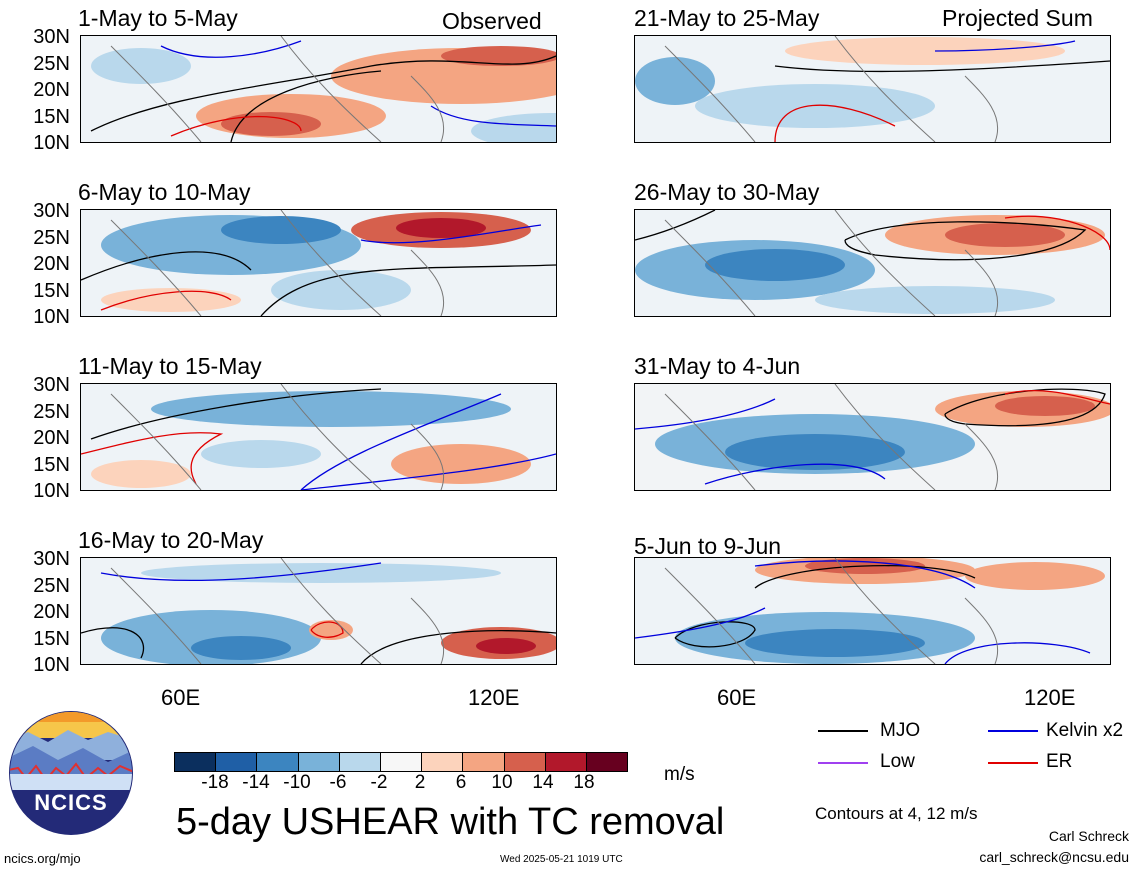 This screenshot has height=872, width=1135. I want to click on colorbar-tick-label: 10, so click(502, 782).